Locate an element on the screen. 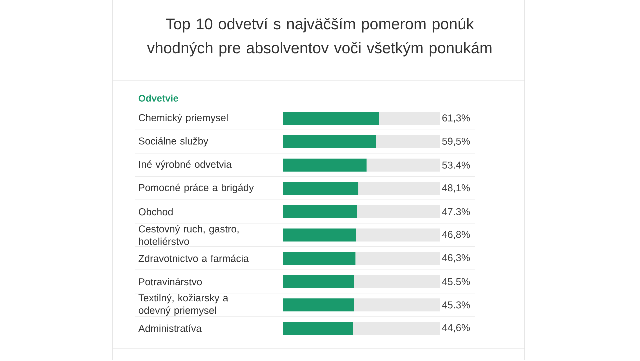  y-tick-label: Sociálne služby is located at coordinates (173, 142).